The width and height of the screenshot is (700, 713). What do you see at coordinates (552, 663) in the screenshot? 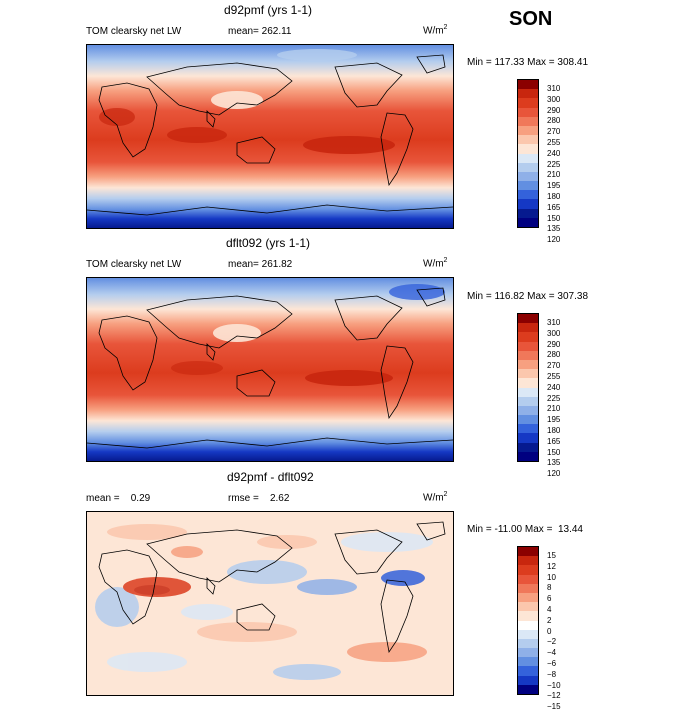
I see `panel3-tick: −6` at bounding box center [552, 663].